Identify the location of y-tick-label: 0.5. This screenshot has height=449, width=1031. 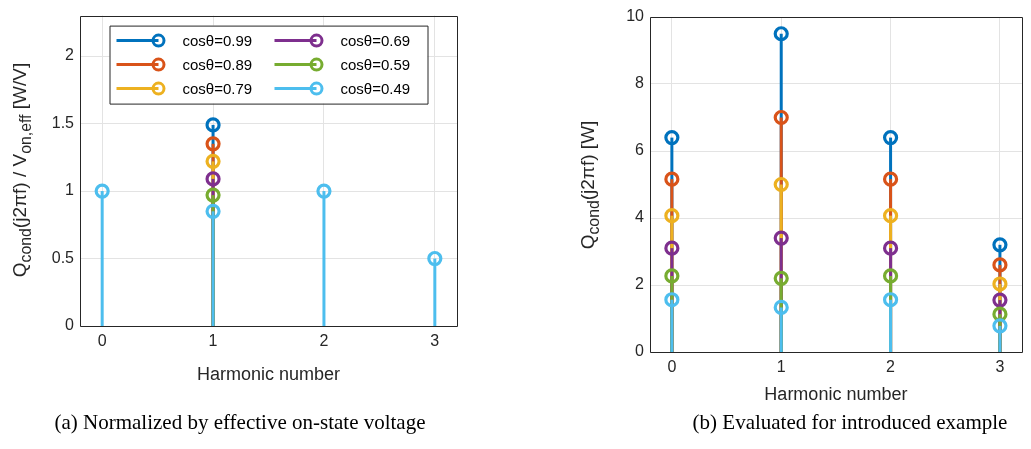
(63, 257).